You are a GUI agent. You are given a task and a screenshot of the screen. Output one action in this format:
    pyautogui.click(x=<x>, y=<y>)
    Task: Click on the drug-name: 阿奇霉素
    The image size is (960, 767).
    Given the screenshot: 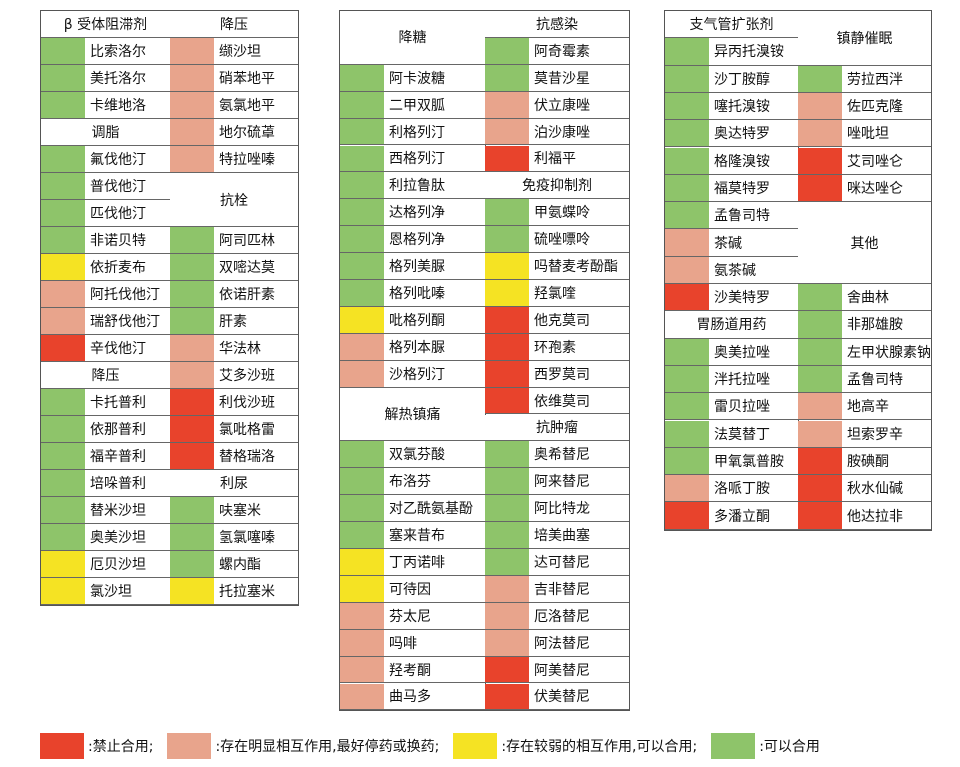 What is the action you would take?
    pyautogui.click(x=562, y=51)
    